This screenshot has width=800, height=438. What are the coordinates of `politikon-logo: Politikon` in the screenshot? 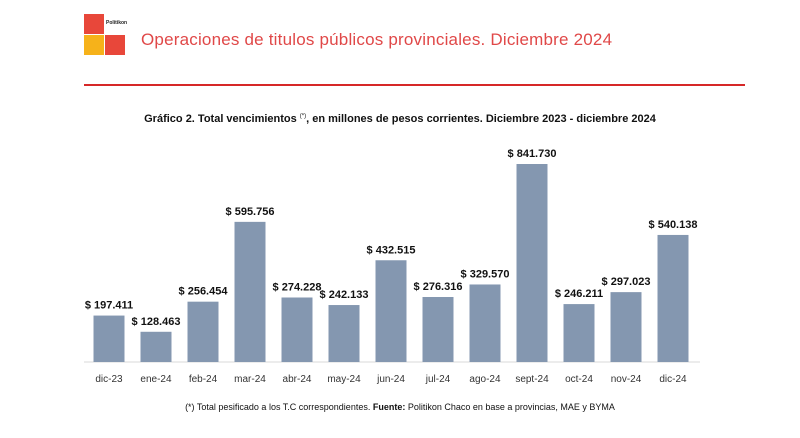 It's located at (106, 35).